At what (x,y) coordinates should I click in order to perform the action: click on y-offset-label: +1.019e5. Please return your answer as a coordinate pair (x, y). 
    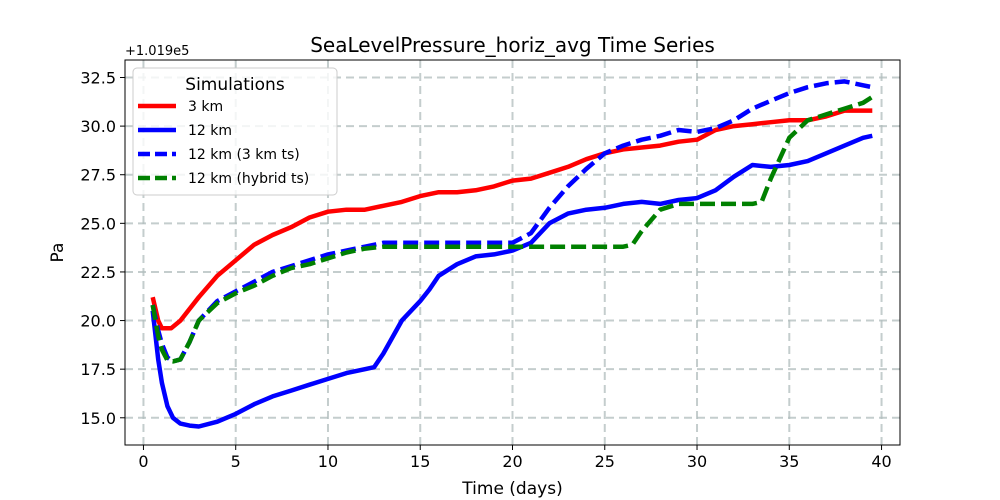
    Looking at the image, I should click on (157, 51).